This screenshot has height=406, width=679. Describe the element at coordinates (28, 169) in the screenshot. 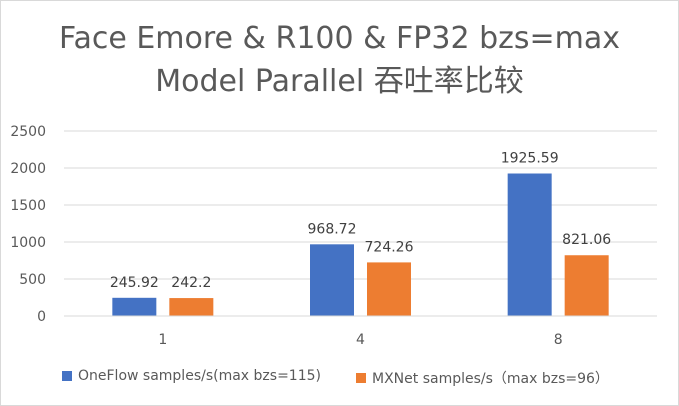

I see `y-tick-label: 2000` at that location.